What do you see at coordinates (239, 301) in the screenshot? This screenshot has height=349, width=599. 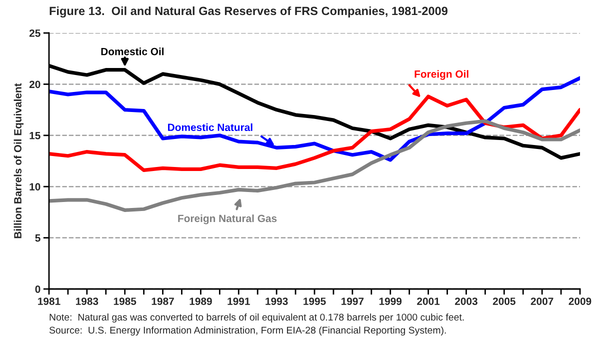 I see `x-tick-label: 1991` at bounding box center [239, 301].